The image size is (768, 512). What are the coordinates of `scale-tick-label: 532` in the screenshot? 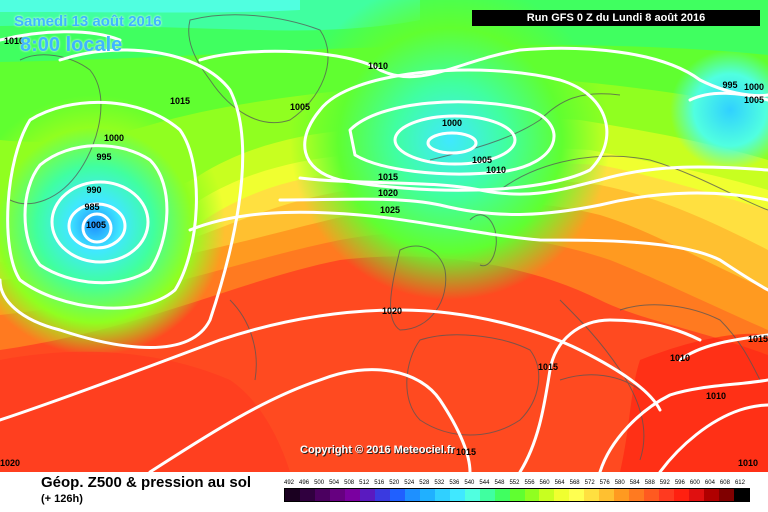 It's located at (439, 483).